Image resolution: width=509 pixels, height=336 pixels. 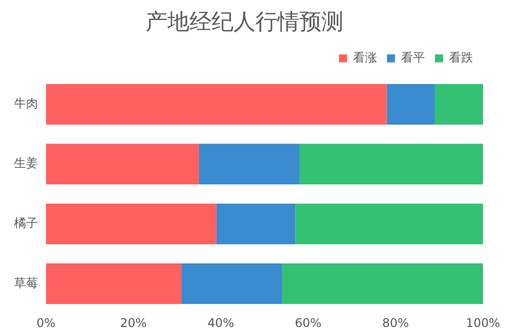 What do you see at coordinates (461, 57) in the screenshot?
I see `legend-label: 看跌` at bounding box center [461, 57].